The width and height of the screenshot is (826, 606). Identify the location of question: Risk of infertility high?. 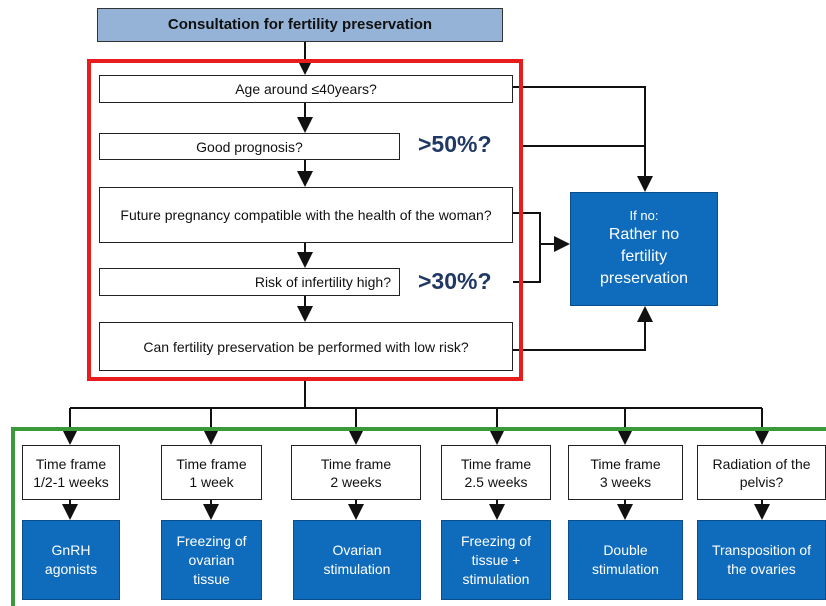
(249, 282).